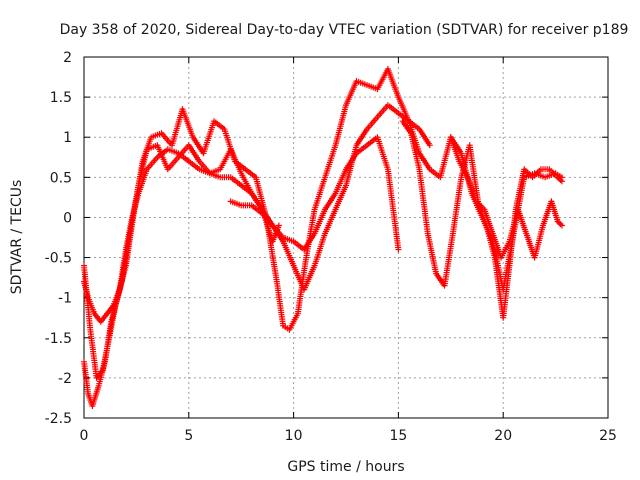  I want to click on x-tick-label: 20, so click(503, 436).